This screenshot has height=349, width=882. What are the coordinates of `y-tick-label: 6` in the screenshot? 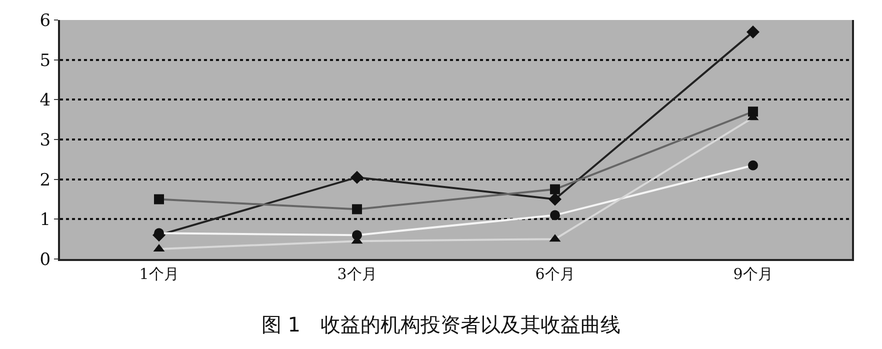 It's located at (45, 20).